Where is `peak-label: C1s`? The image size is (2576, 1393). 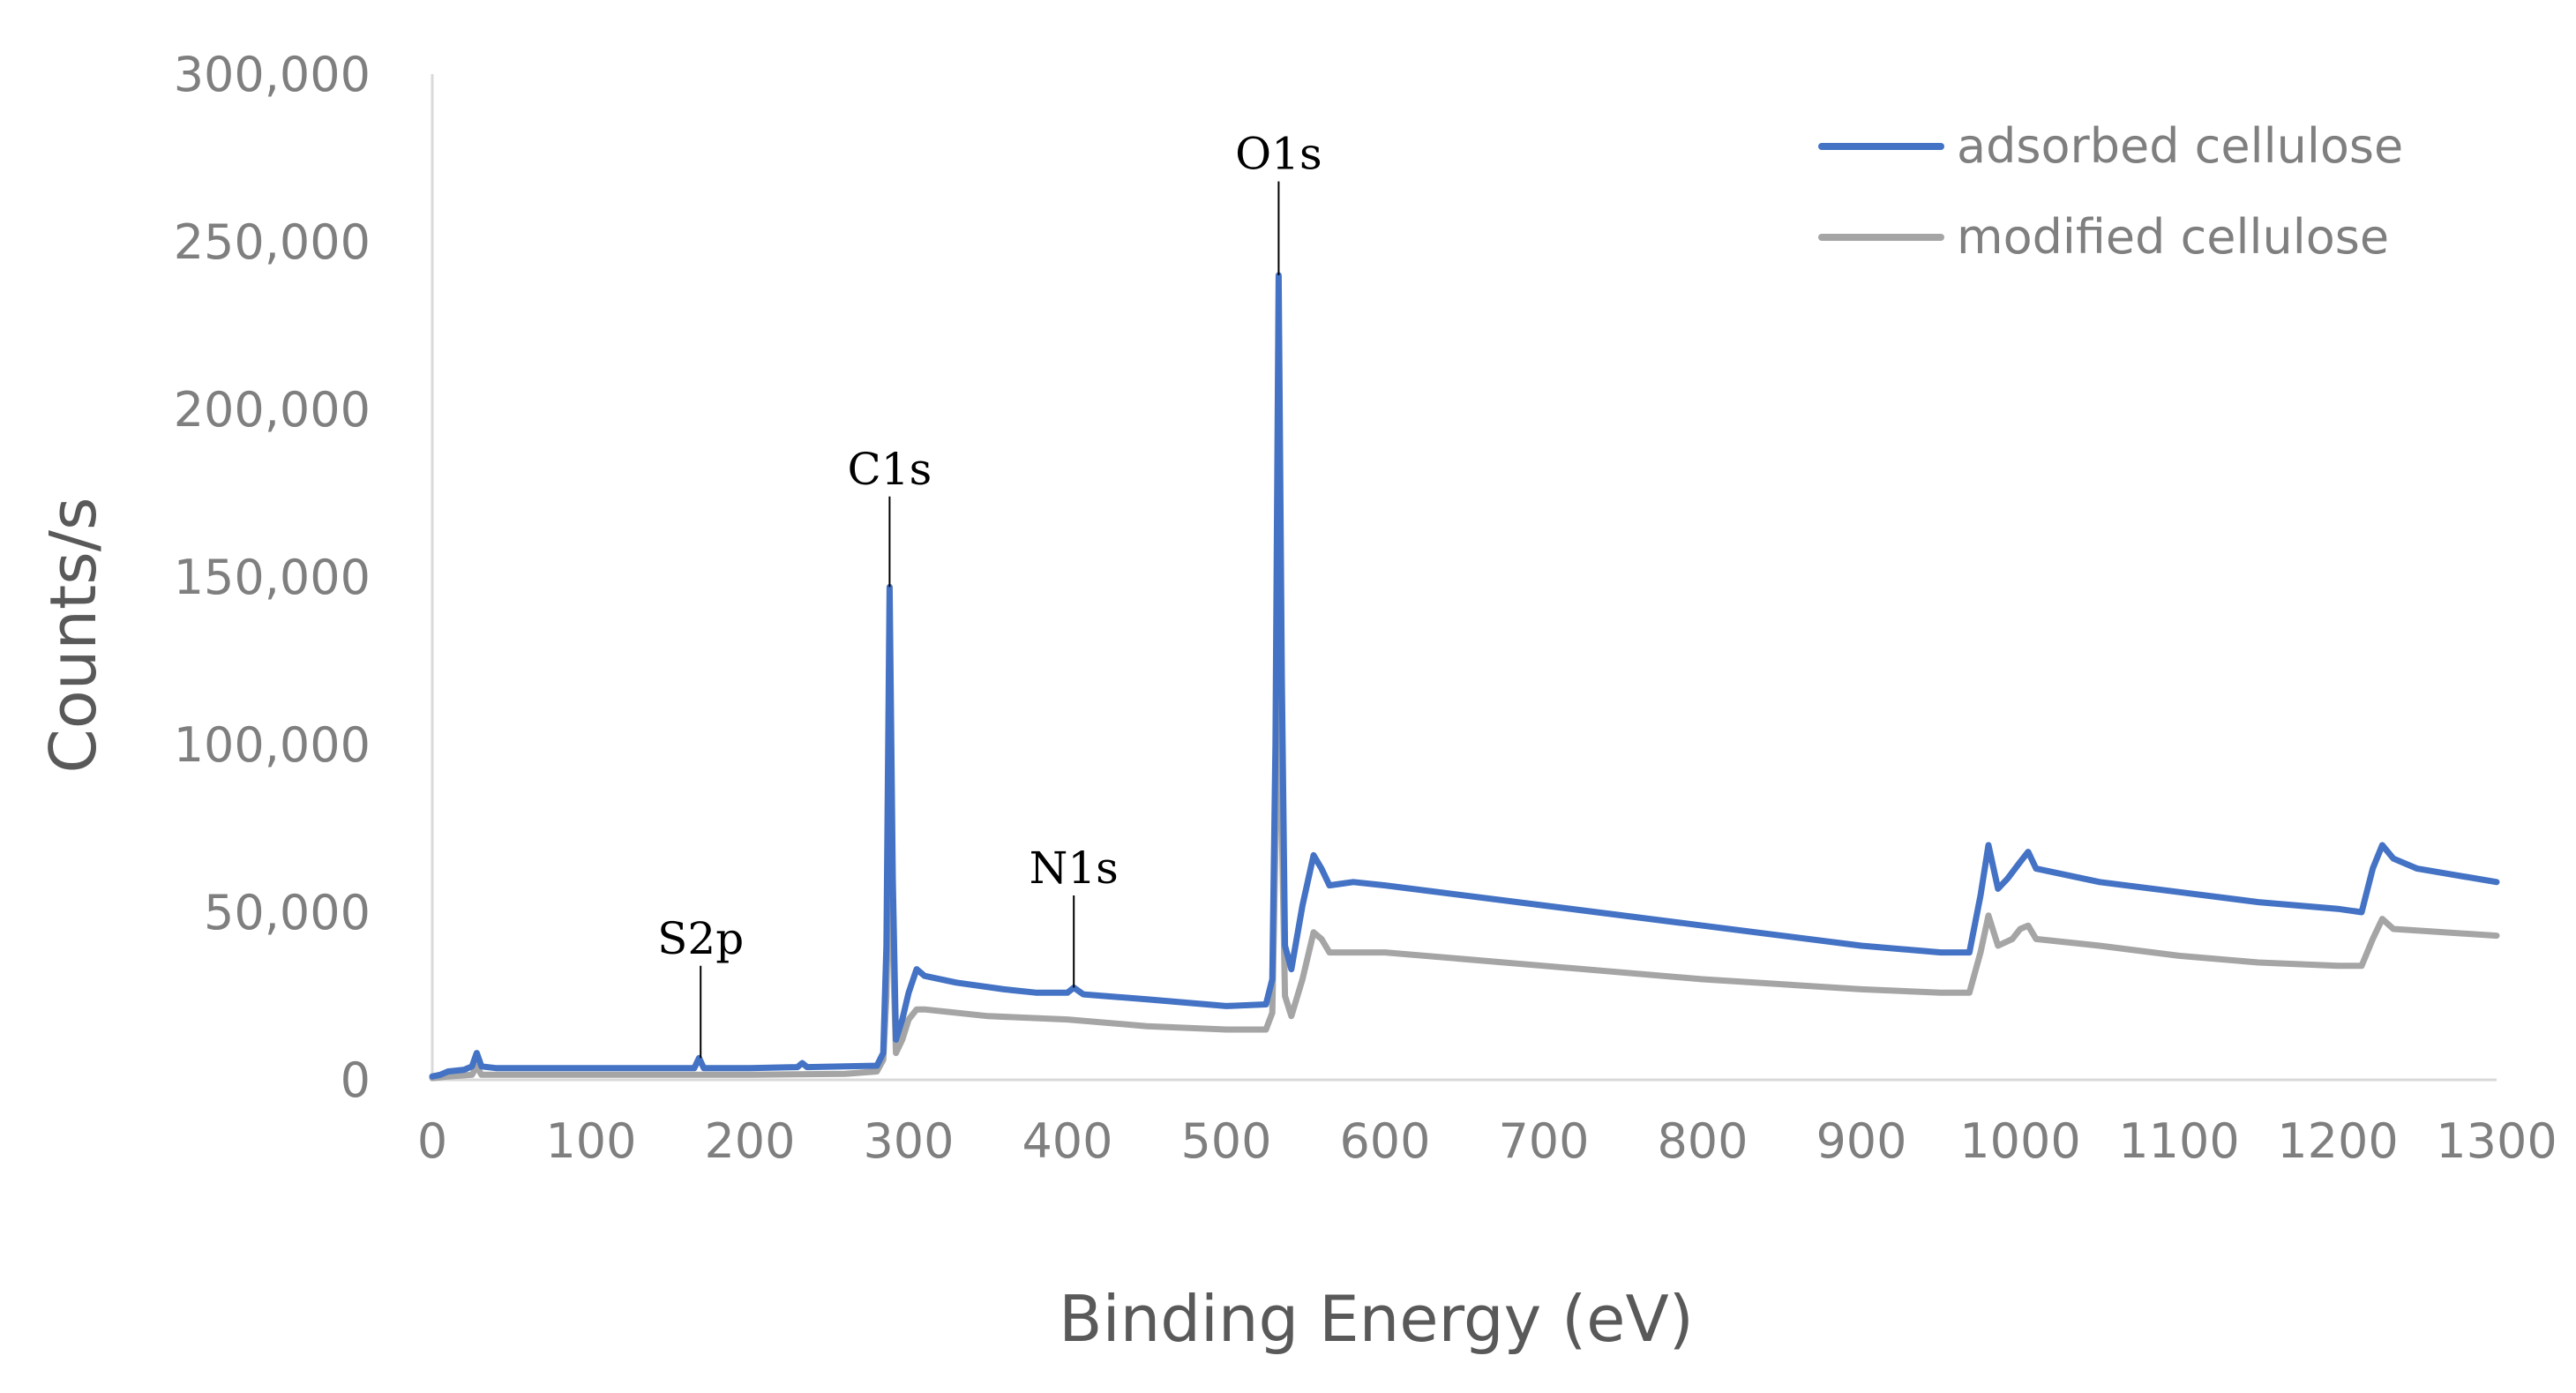
peak-label: C1s is located at coordinates (890, 469).